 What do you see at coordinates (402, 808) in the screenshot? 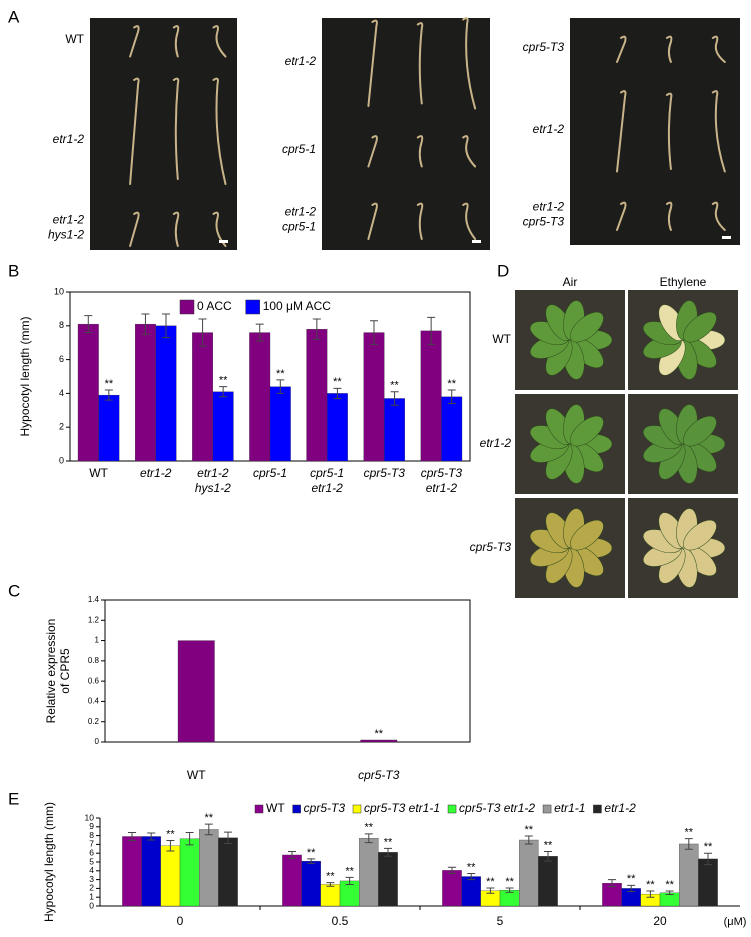
I see `legend-label: cpr5-T3 etr1-1` at bounding box center [402, 808].